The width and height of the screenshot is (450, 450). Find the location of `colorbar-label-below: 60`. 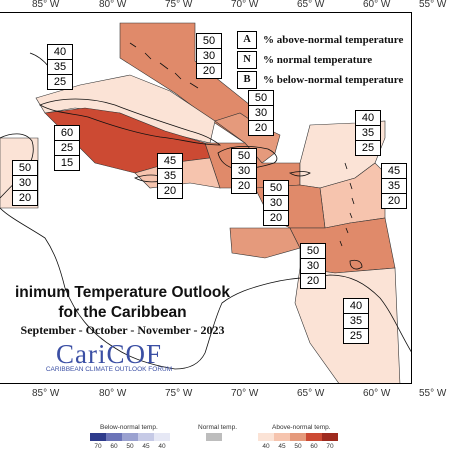

colorbar-label-below: 60 is located at coordinates (114, 446).